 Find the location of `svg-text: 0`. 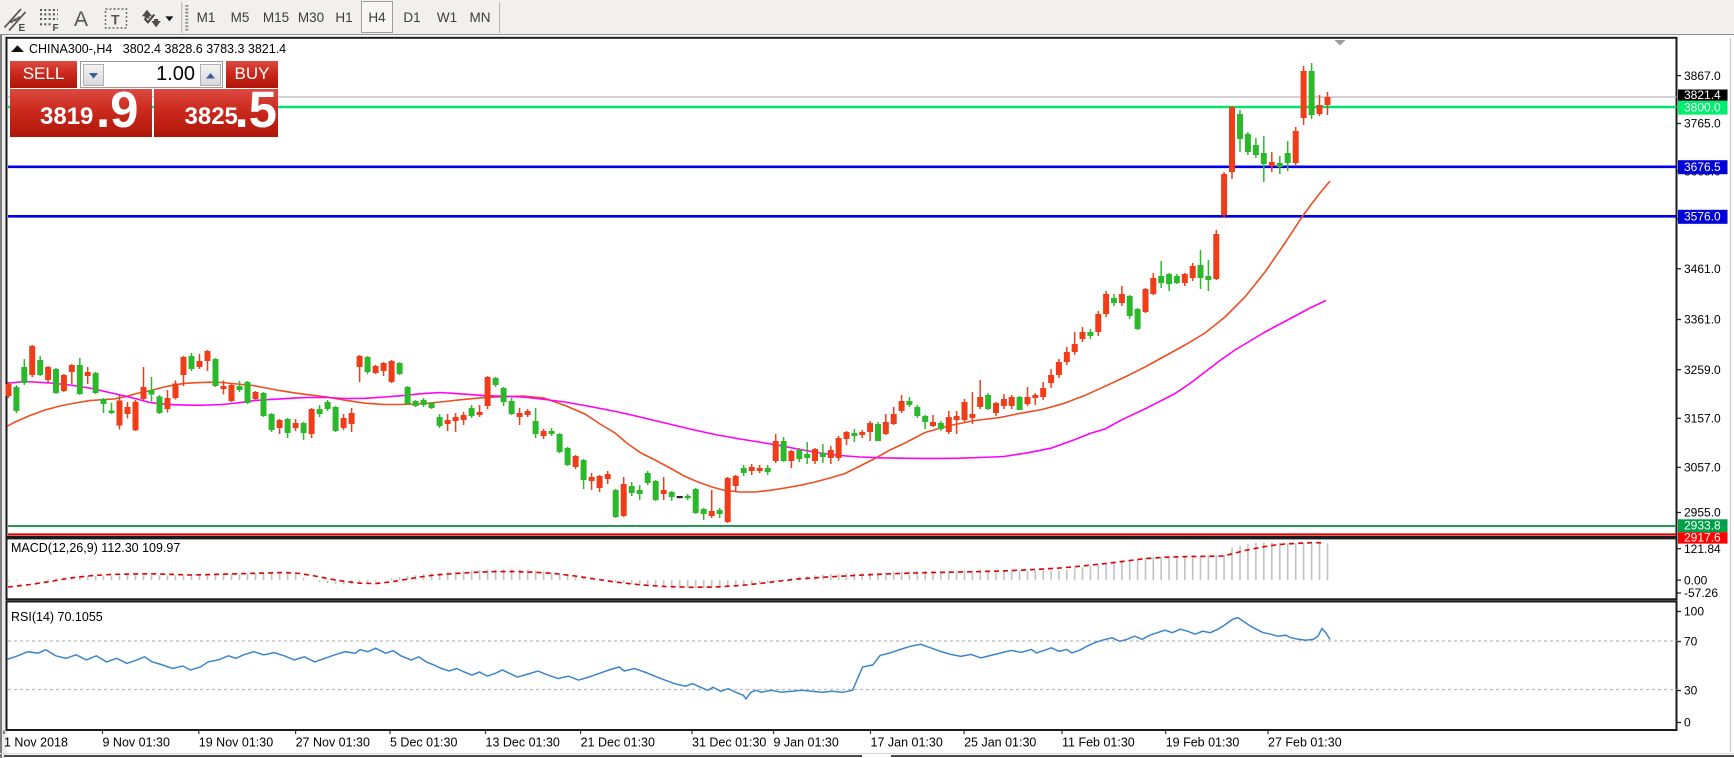

svg-text: 0 is located at coordinates (1687, 723).